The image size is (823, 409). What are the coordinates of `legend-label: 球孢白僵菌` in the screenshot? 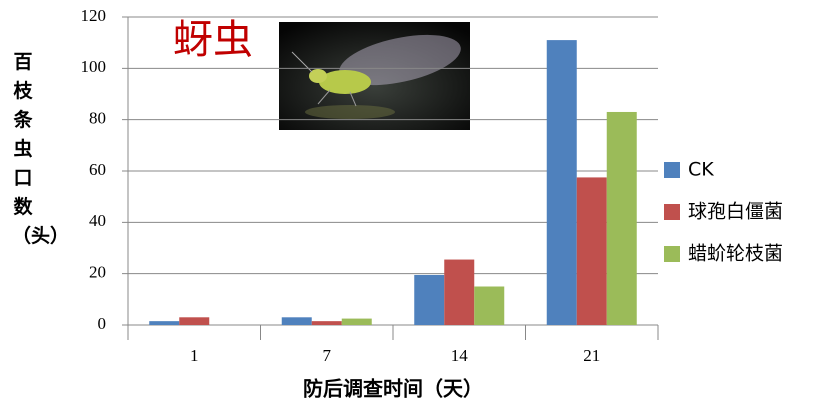 It's located at (735, 212).